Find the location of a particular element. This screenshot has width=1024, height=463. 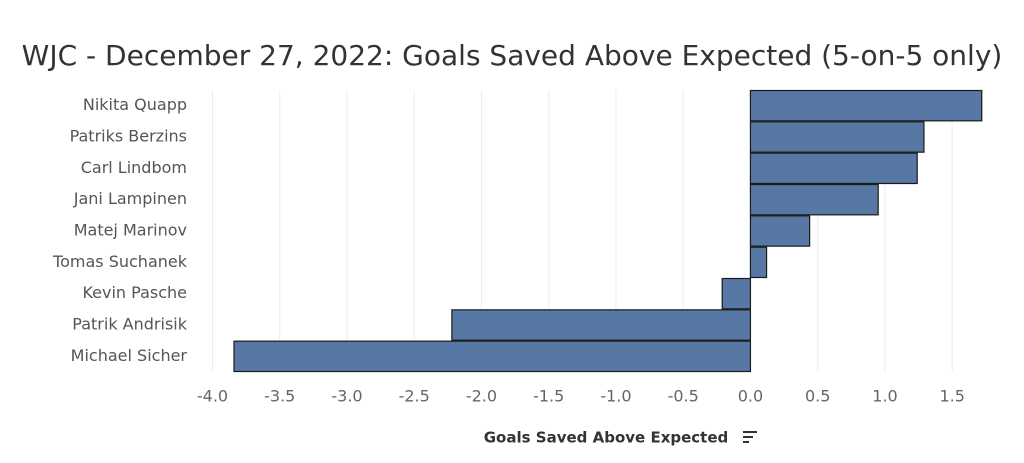

x-tick-label: 0.5 is located at coordinates (817, 396).